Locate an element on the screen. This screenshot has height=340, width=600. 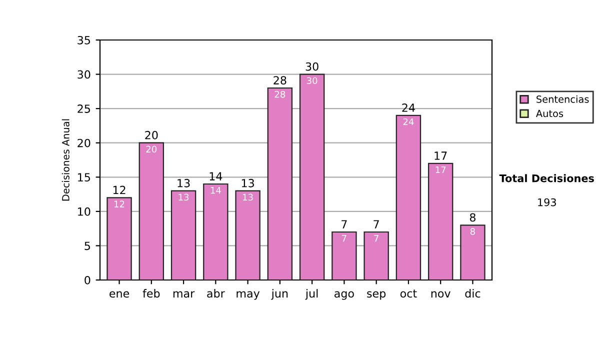
x-tick-label: dic is located at coordinates (472, 293).